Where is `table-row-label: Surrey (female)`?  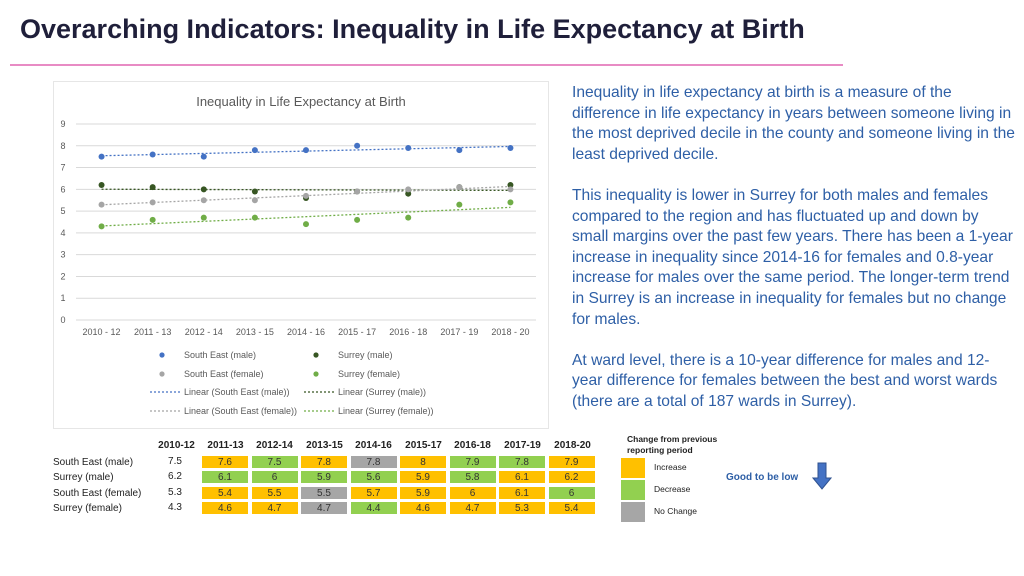 table-row-label: Surrey (female) is located at coordinates (87, 508).